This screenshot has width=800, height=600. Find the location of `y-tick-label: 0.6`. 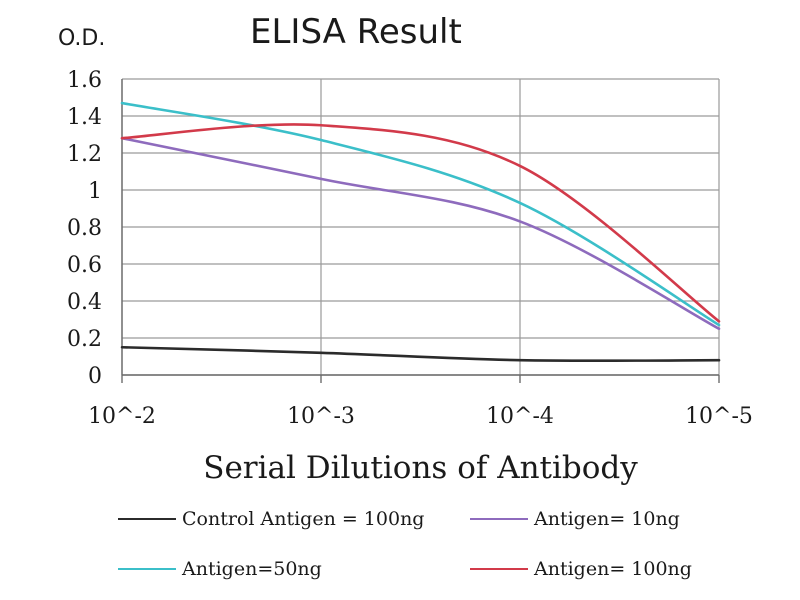

y-tick-label: 0.6 is located at coordinates (84, 265).